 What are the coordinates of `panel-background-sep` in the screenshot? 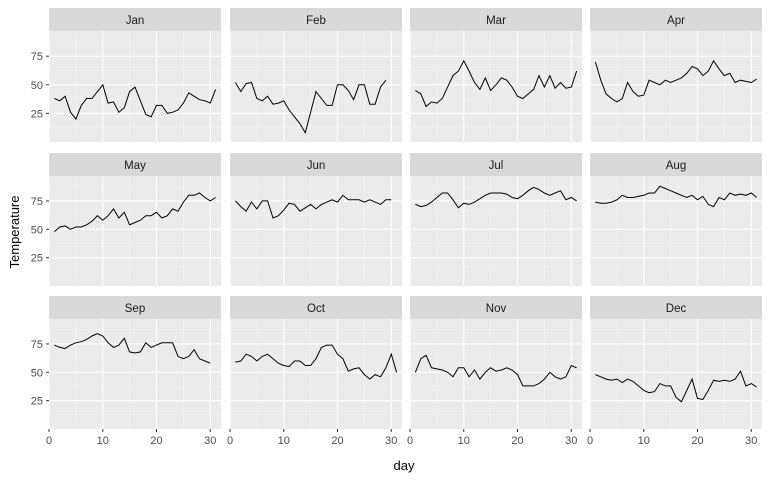 It's located at (135, 374).